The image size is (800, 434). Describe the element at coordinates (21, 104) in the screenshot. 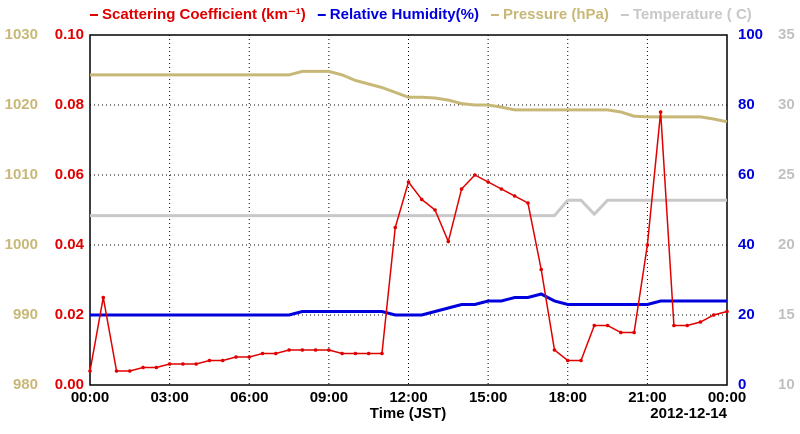

I see `y-tick-label: 1020` at that location.